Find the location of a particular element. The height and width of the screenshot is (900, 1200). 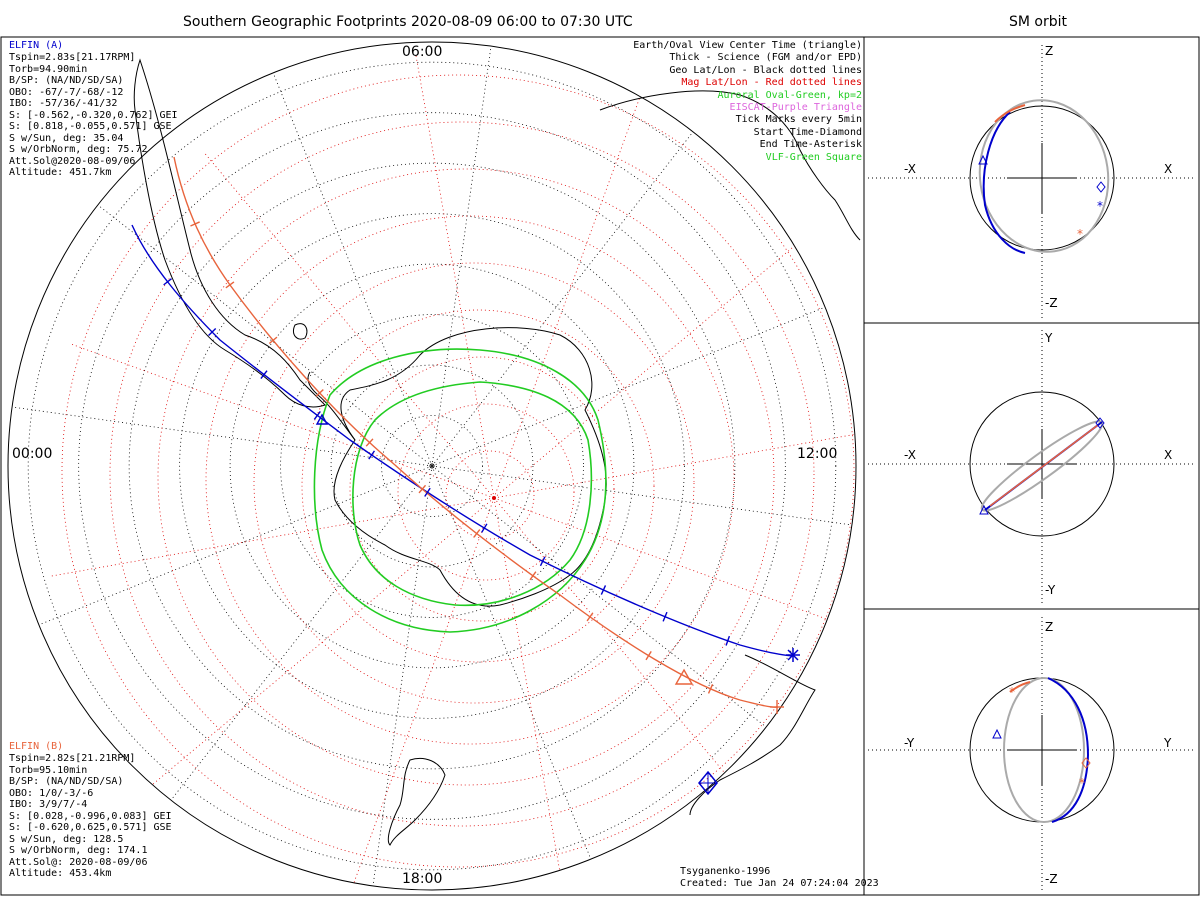

sm-orbit-title: SM orbit is located at coordinates (1038, 22).